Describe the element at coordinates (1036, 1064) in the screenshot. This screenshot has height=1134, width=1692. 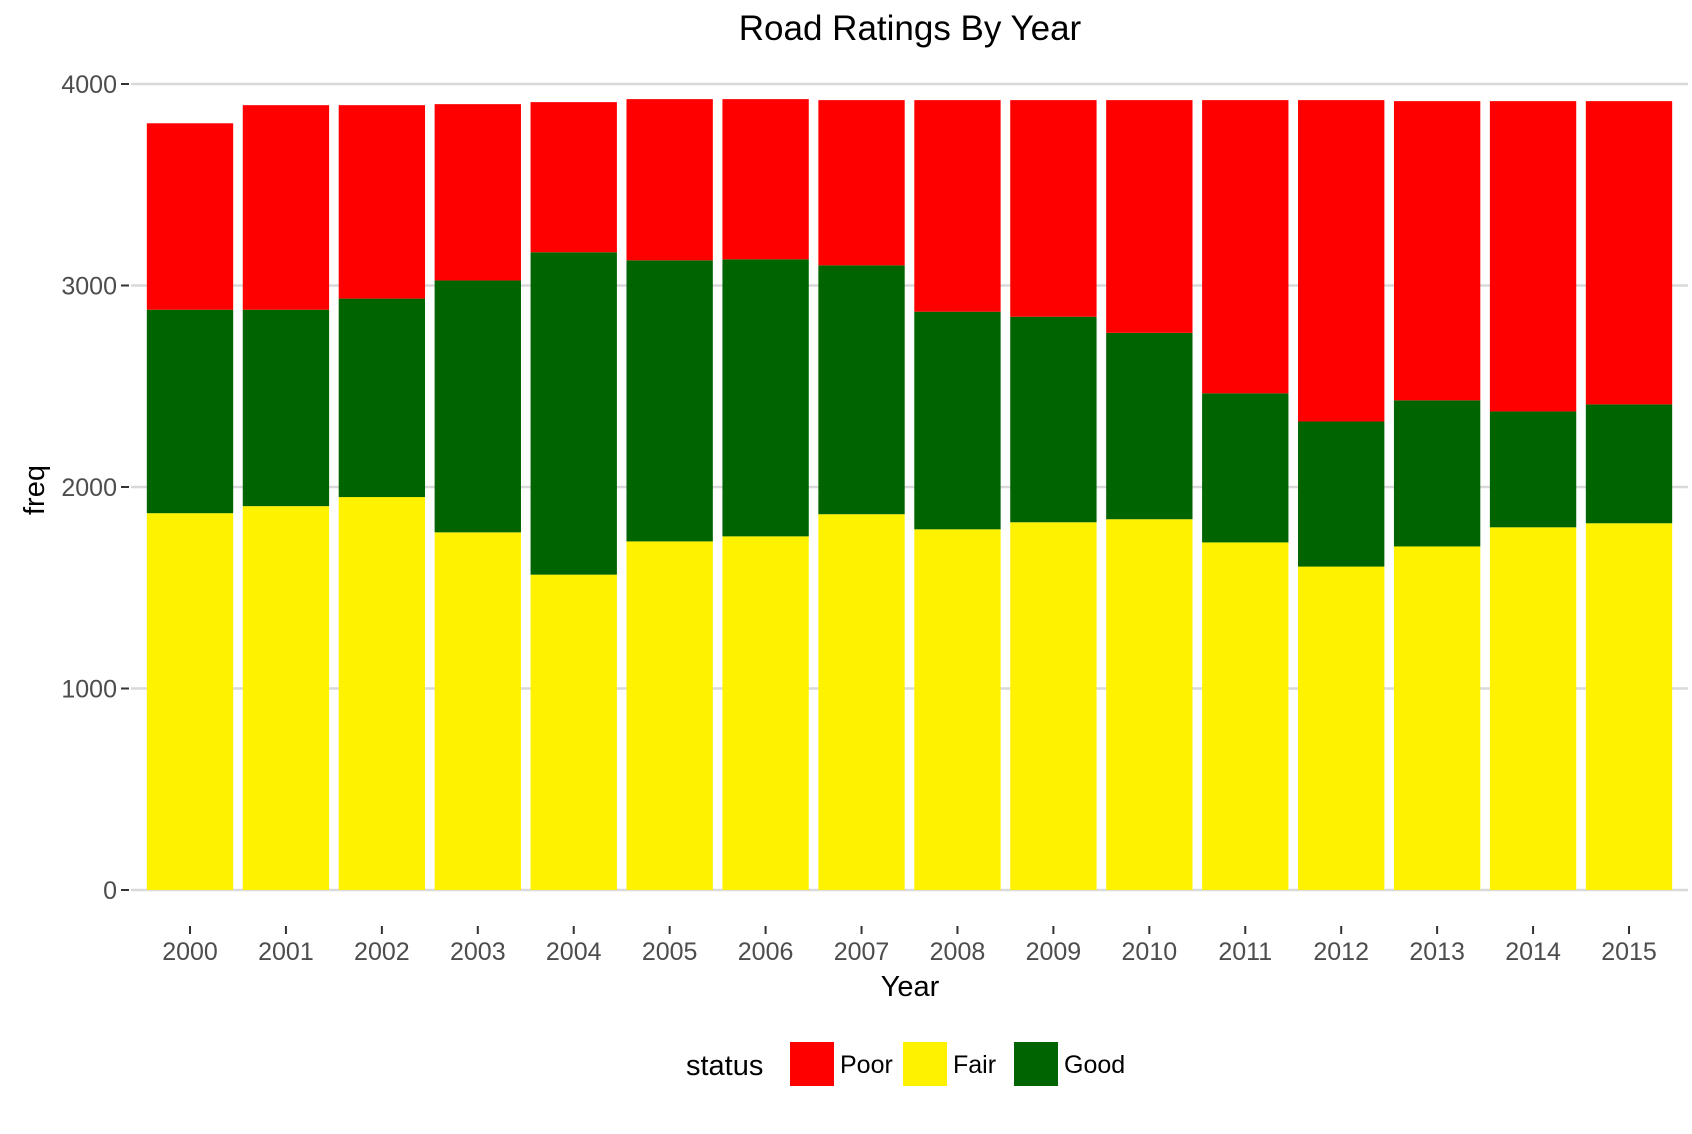
I see `legend-swatch-good` at that location.